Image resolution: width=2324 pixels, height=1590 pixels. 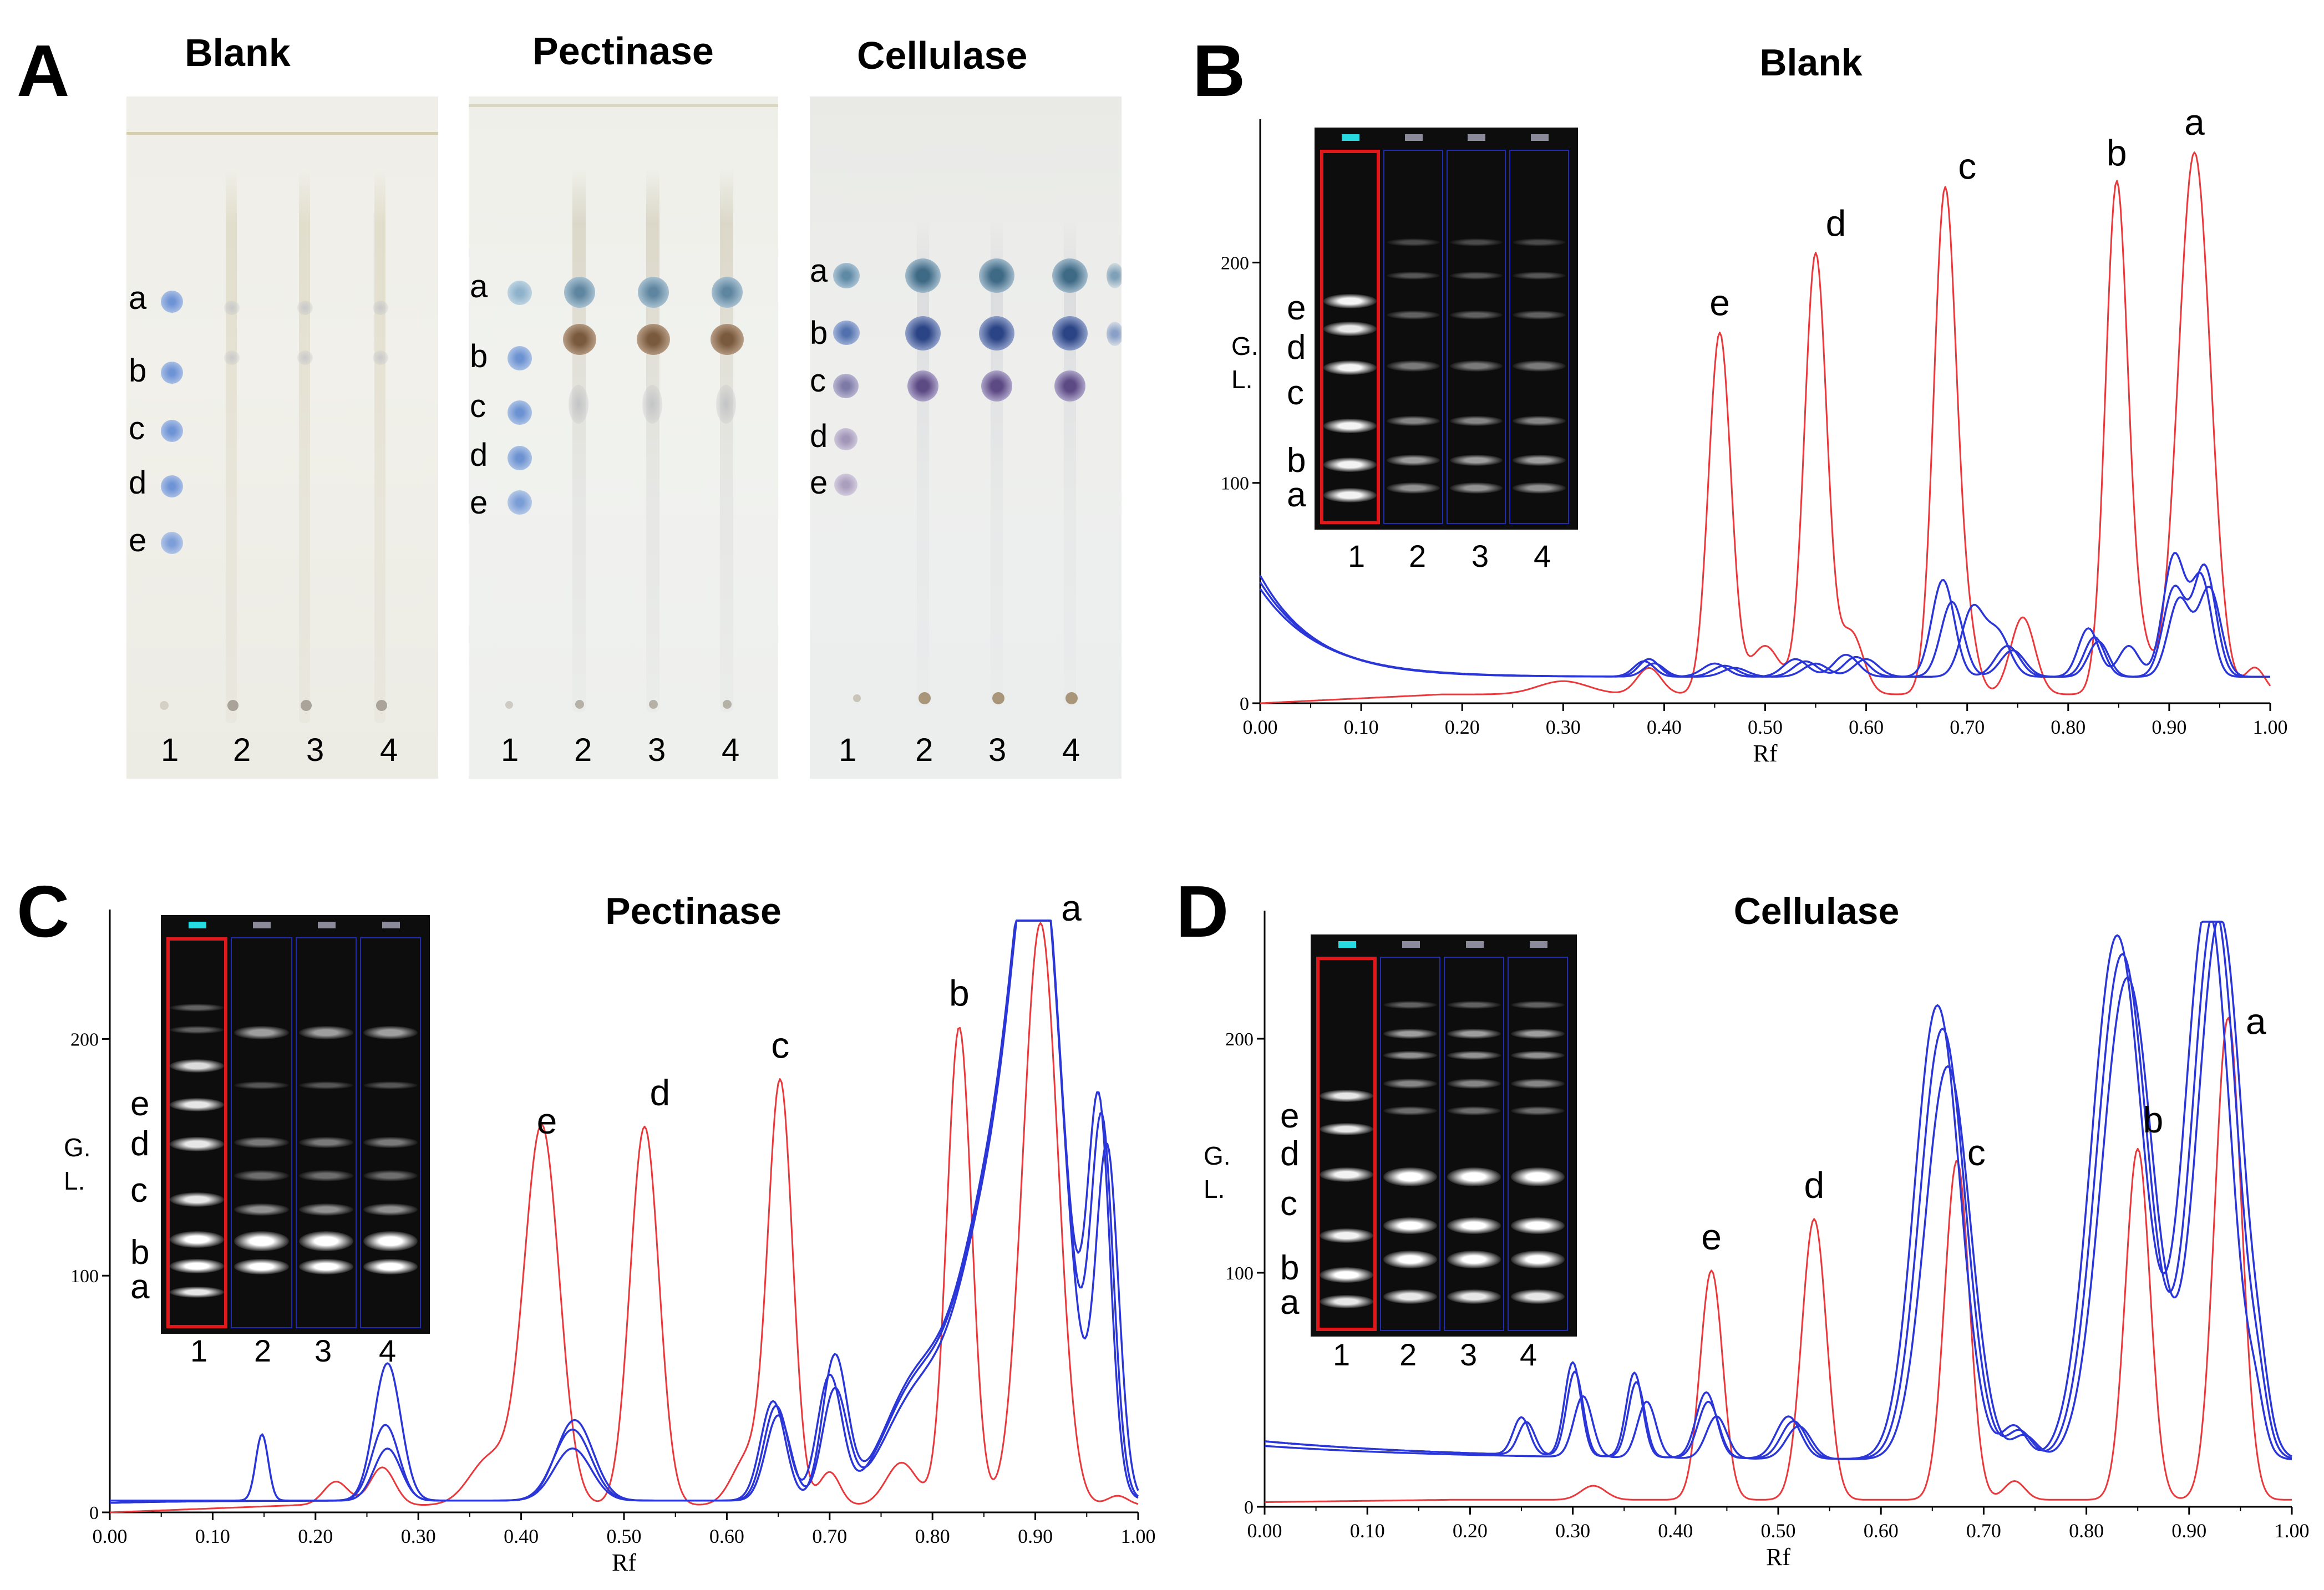 I want to click on plate-title-cellulase: Cellulase, so click(x=943, y=55).